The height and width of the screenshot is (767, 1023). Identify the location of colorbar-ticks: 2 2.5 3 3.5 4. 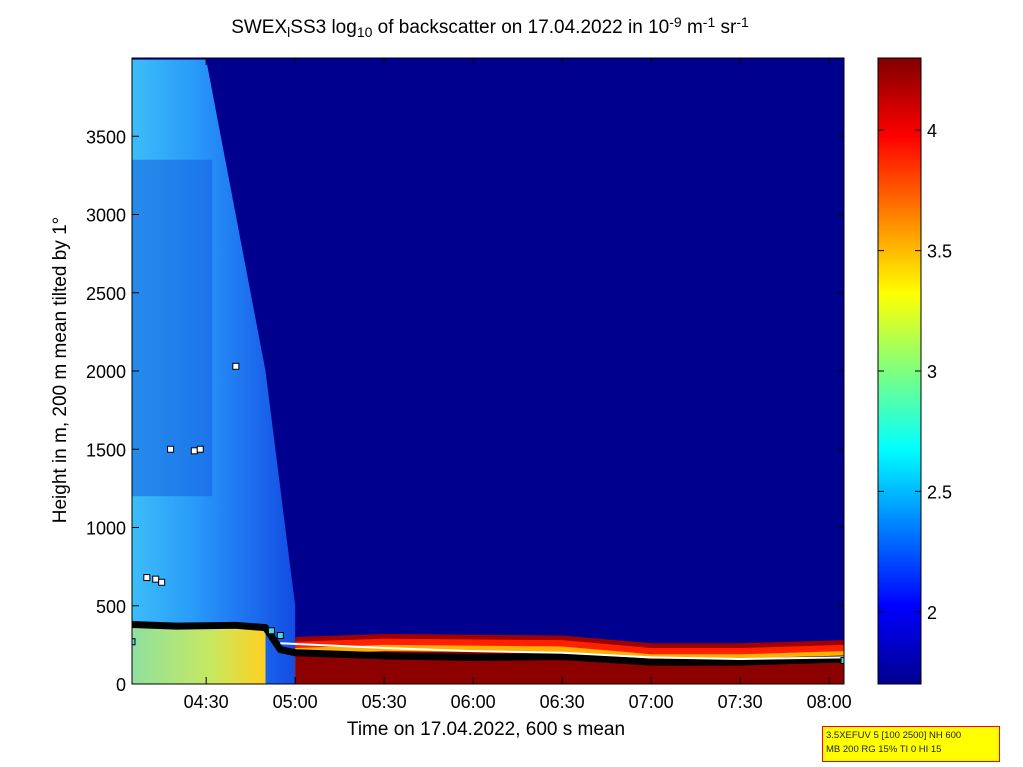
(915, 372).